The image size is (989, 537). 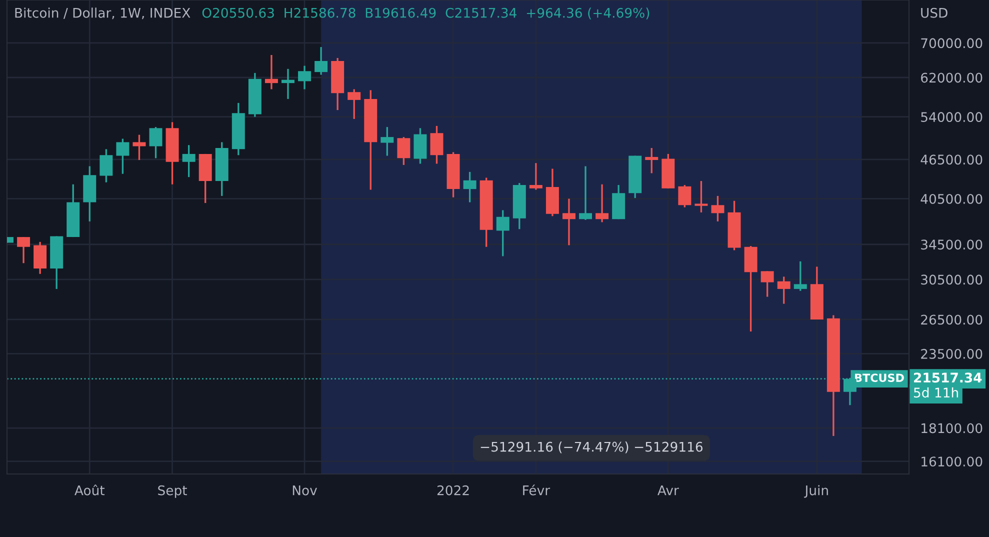 What do you see at coordinates (668, 491) in the screenshot?
I see `x-tick-label: Avr` at bounding box center [668, 491].